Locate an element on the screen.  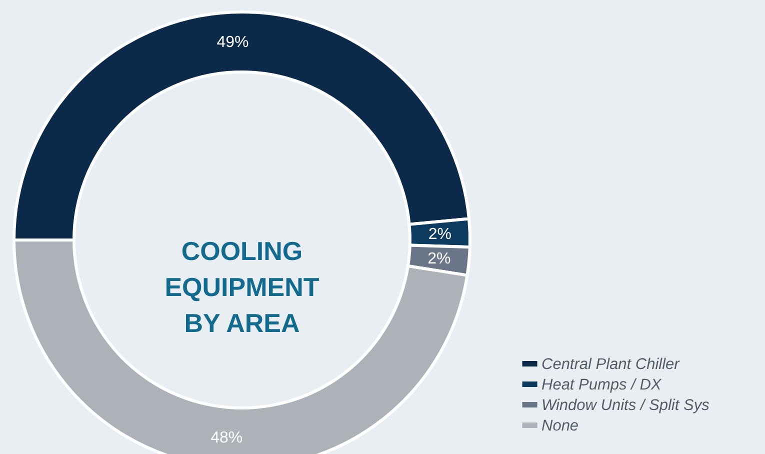
legend-label: Heat Pumps / DX is located at coordinates (602, 385).